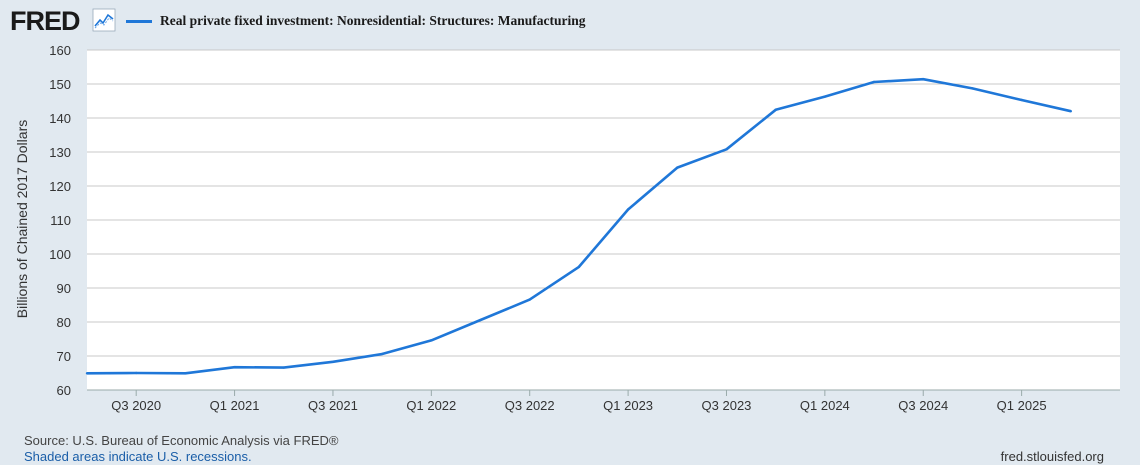 This screenshot has height=465, width=1140. Describe the element at coordinates (1022, 405) in the screenshot. I see `x-tick-label: Q1 2025` at that location.